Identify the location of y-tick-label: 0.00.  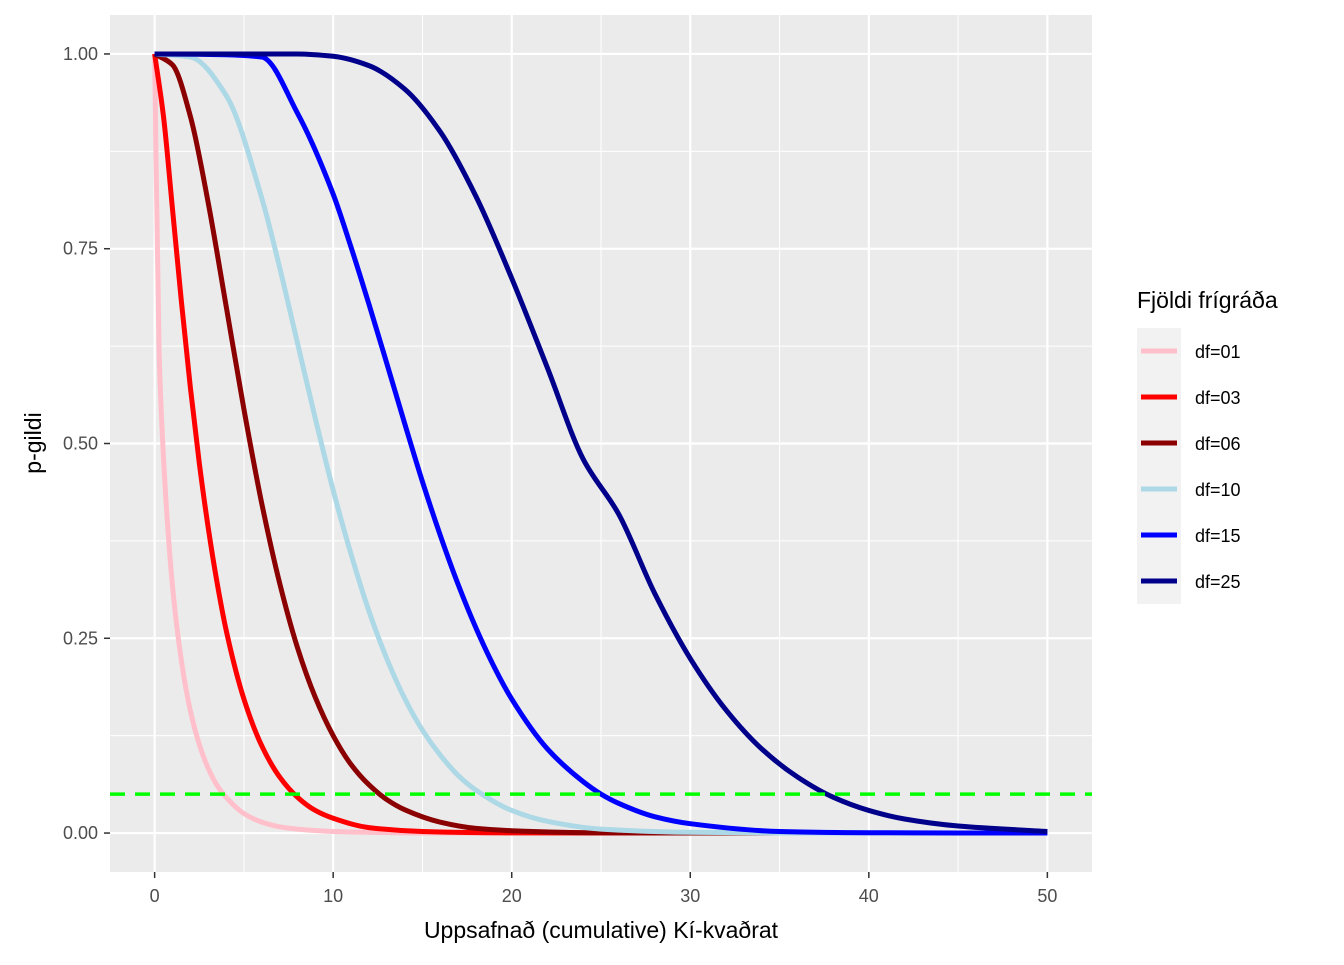
(80, 833).